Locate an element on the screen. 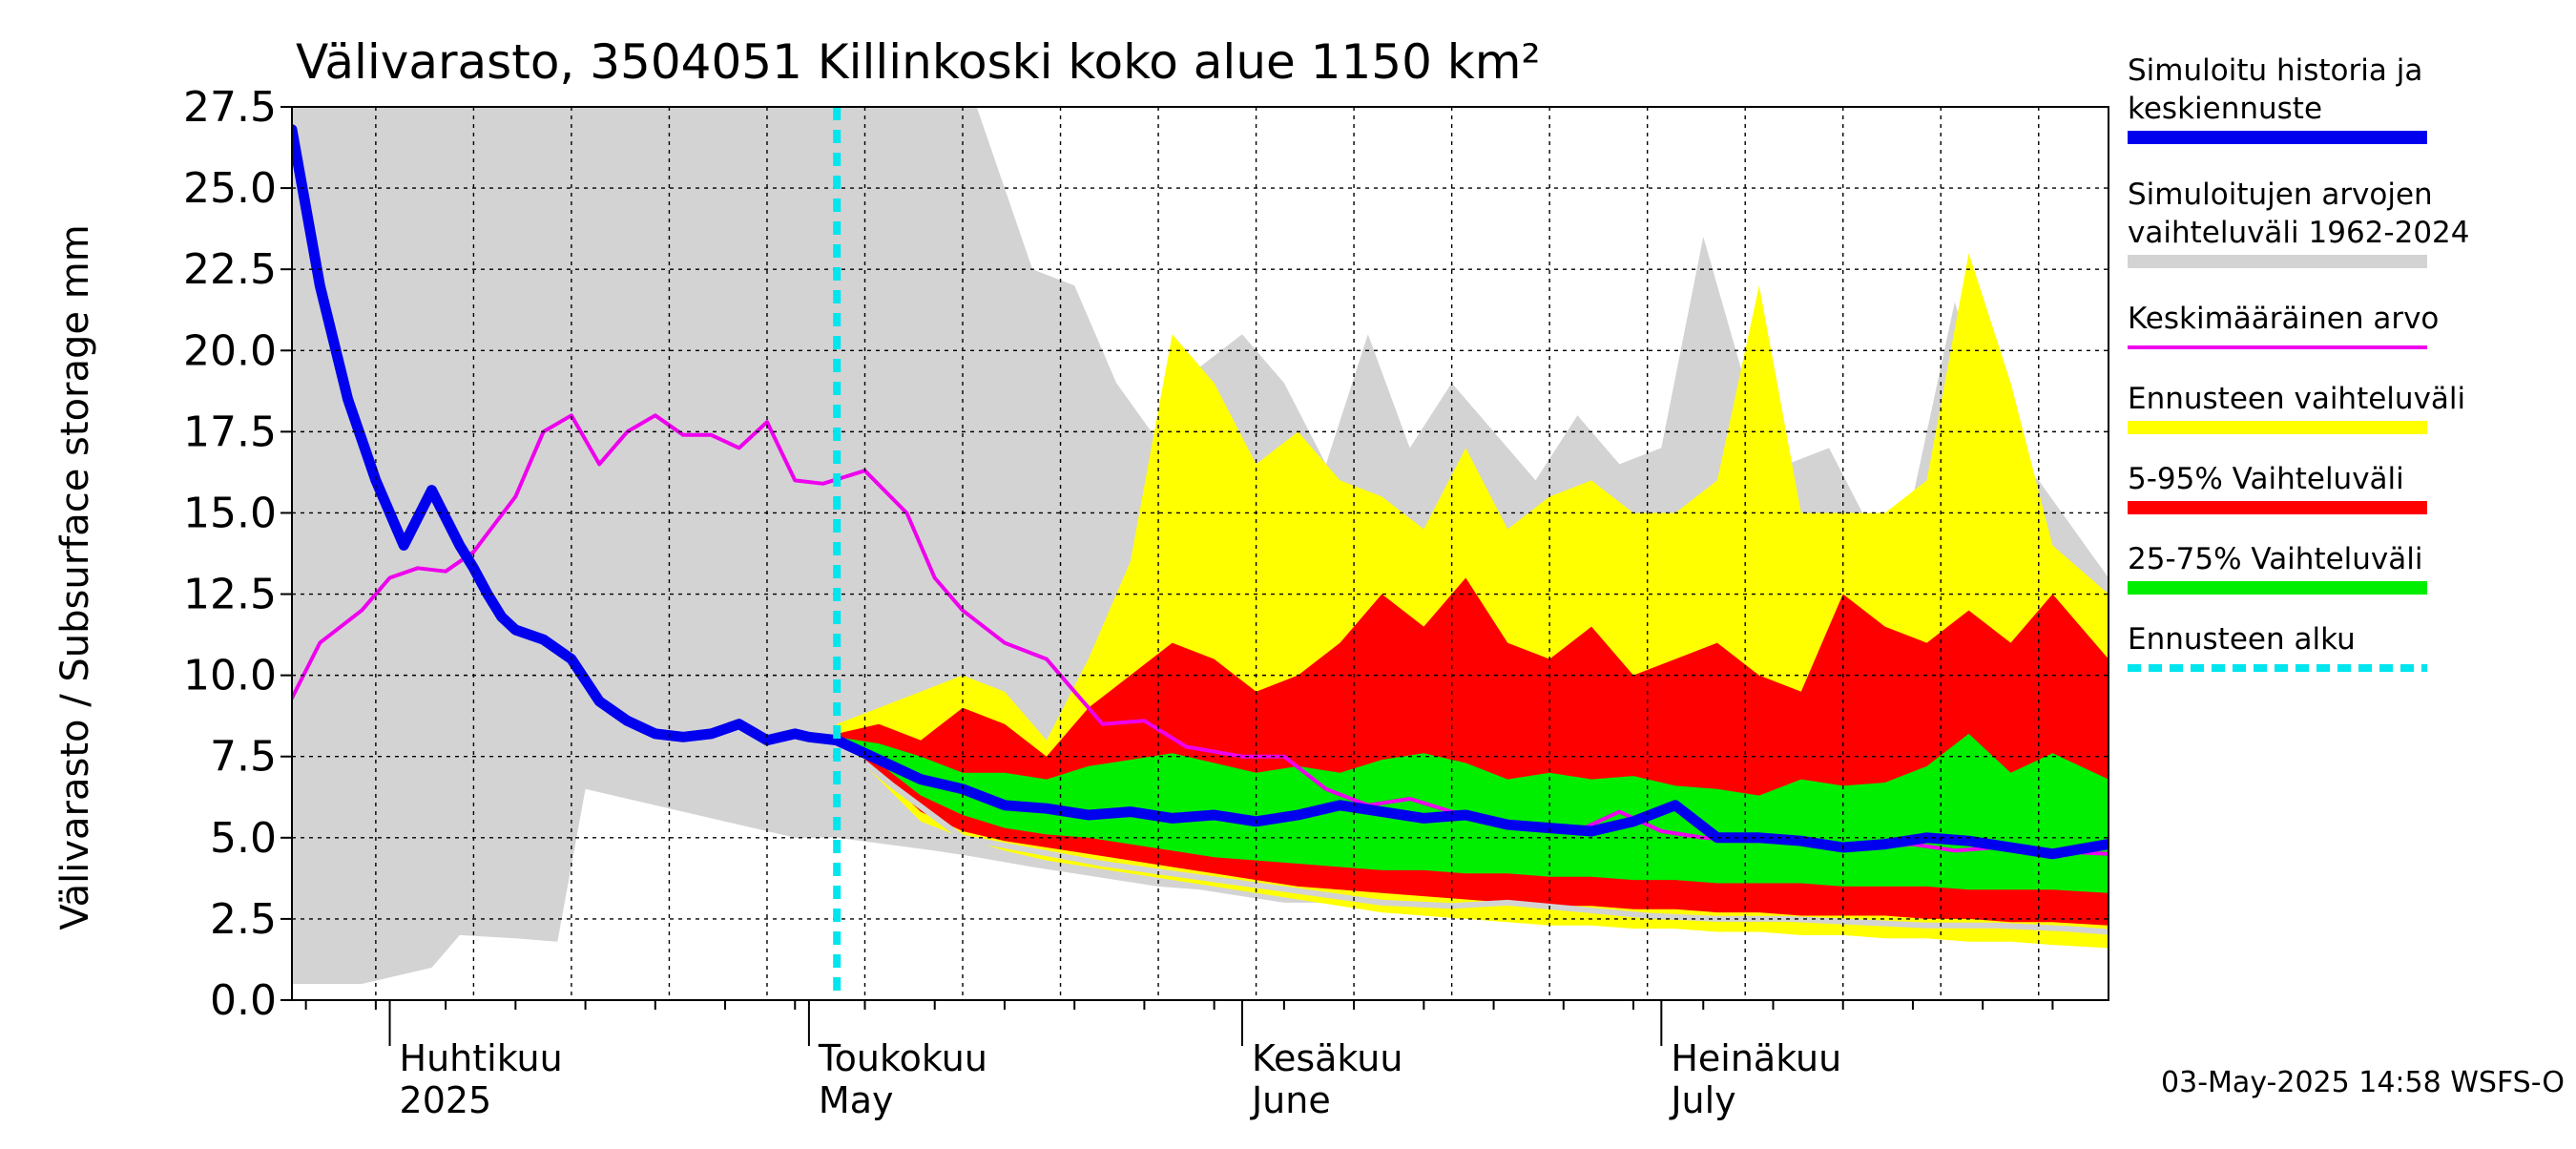  legend-label: Ennusteen vaihteluväli is located at coordinates (2296, 399).